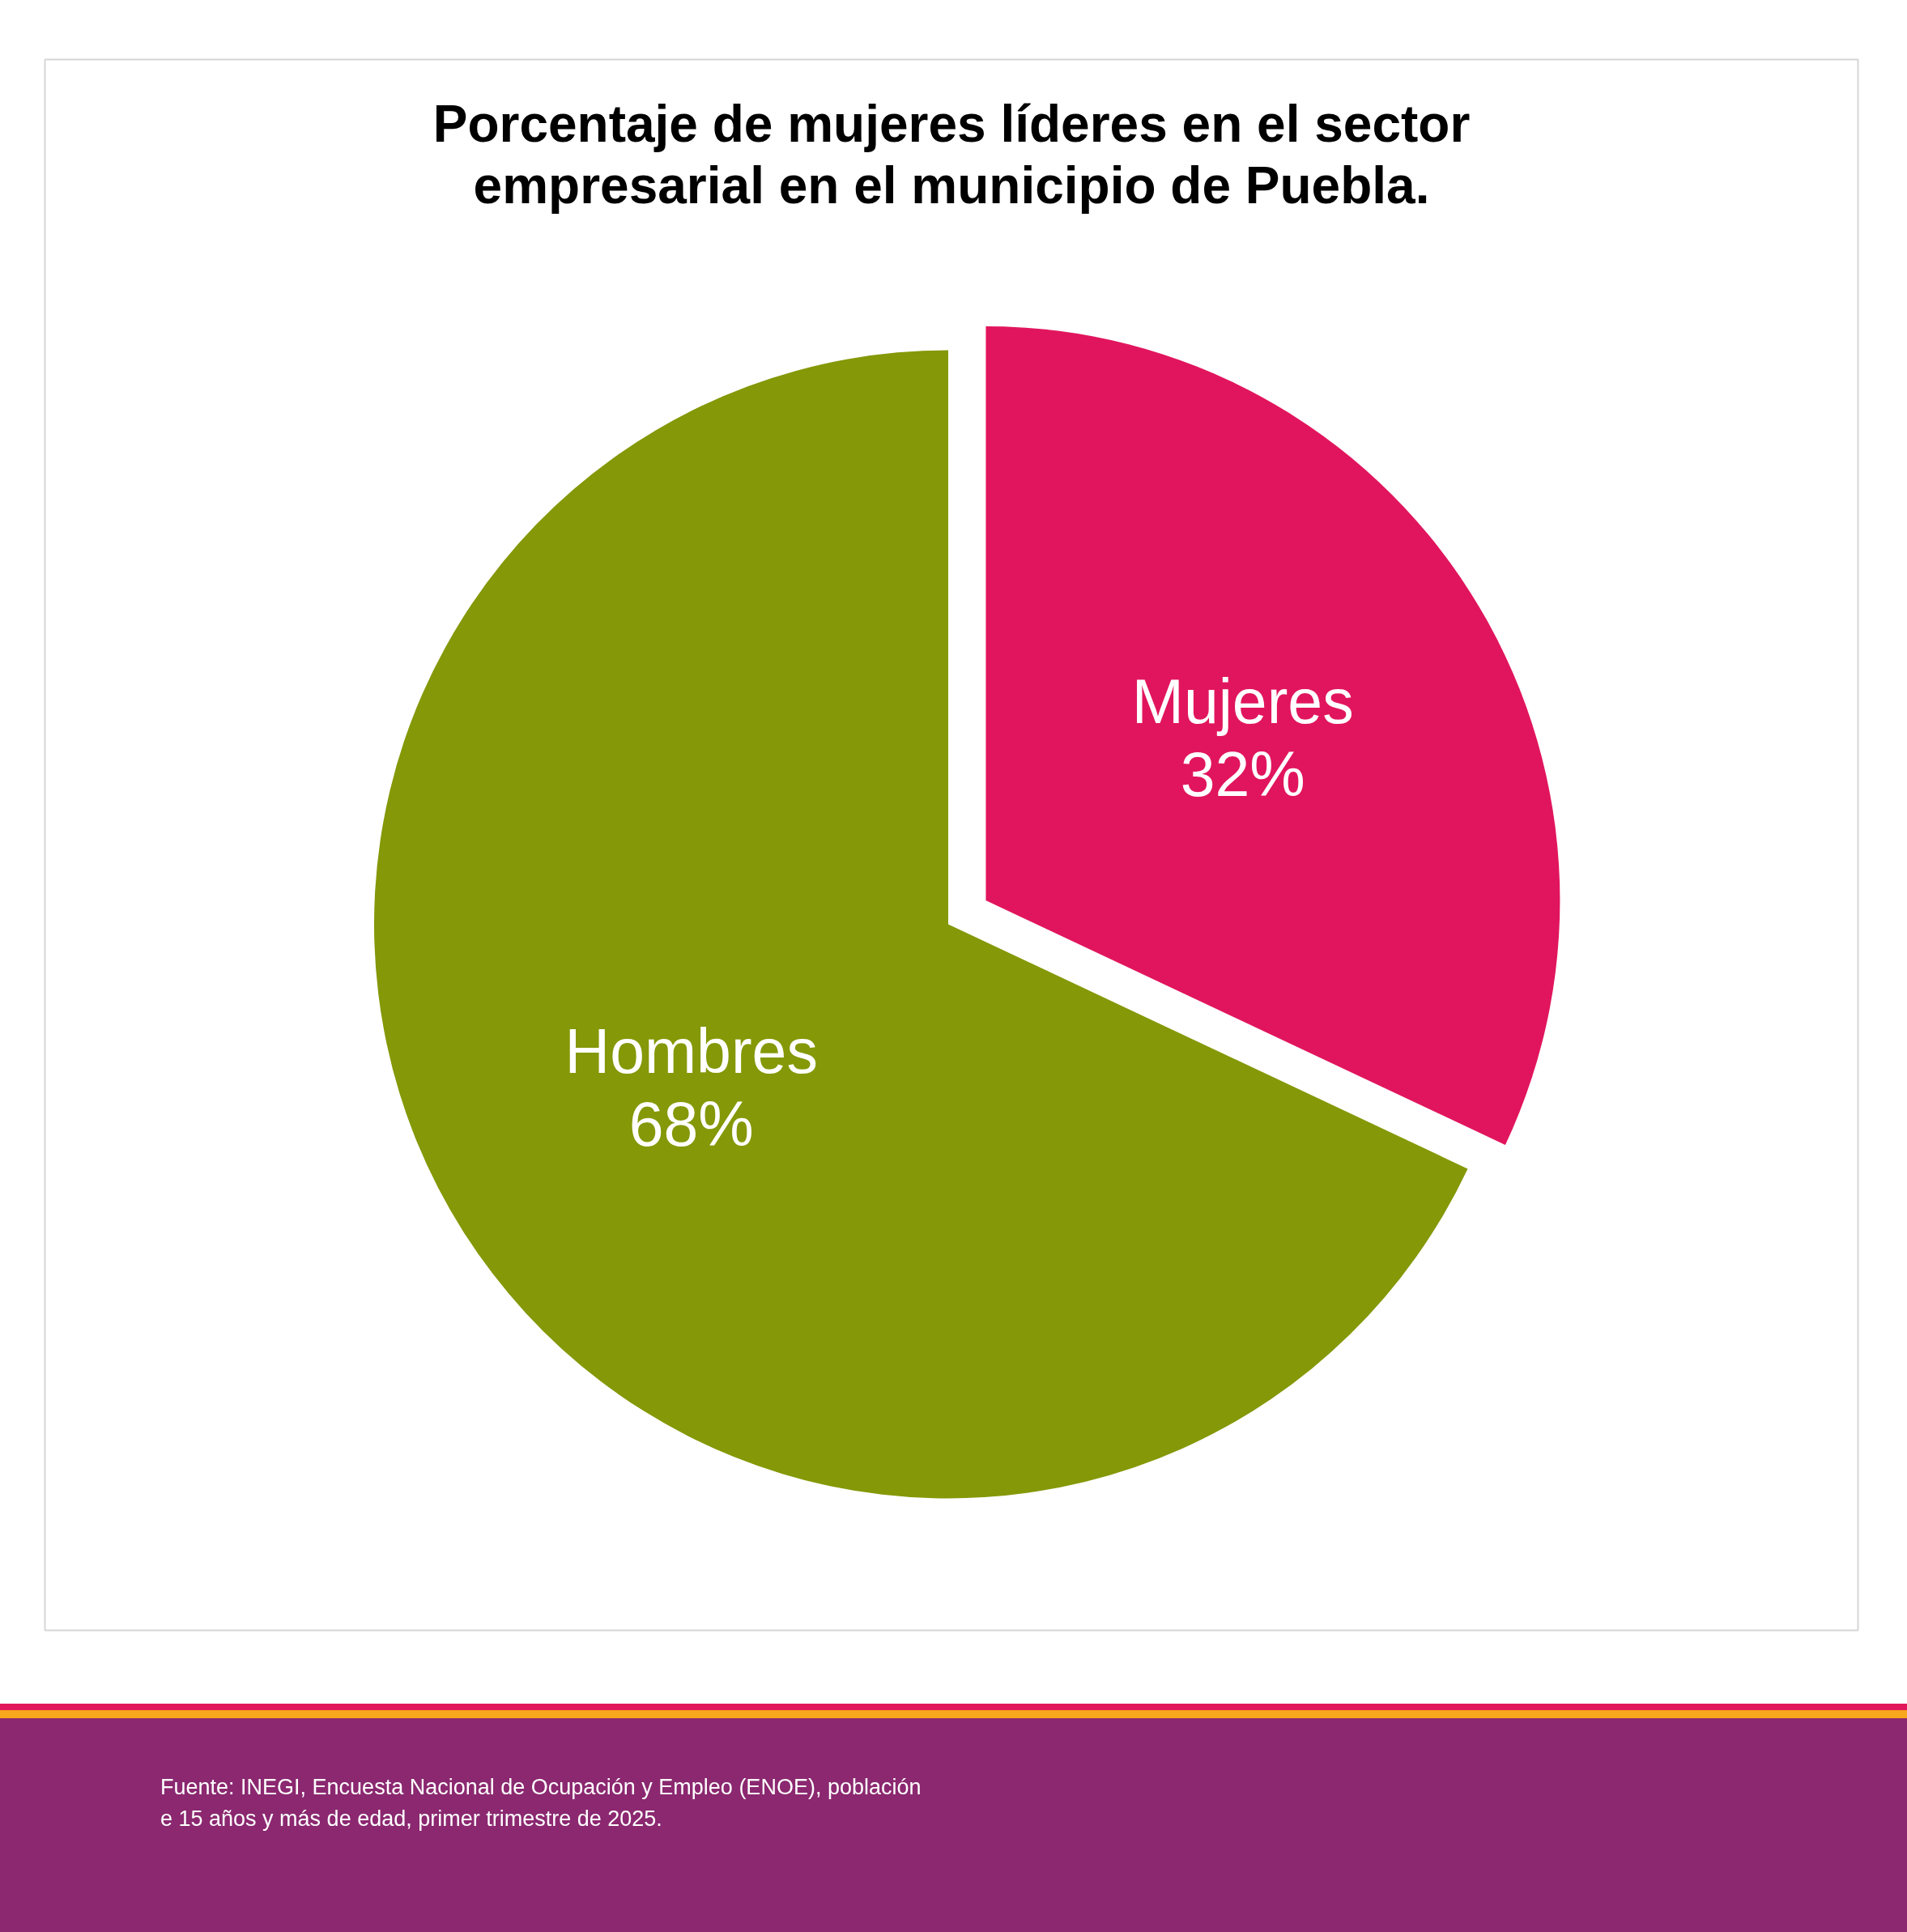 Image resolution: width=1907 pixels, height=1932 pixels. I want to click on data-label: 68%, so click(691, 1123).